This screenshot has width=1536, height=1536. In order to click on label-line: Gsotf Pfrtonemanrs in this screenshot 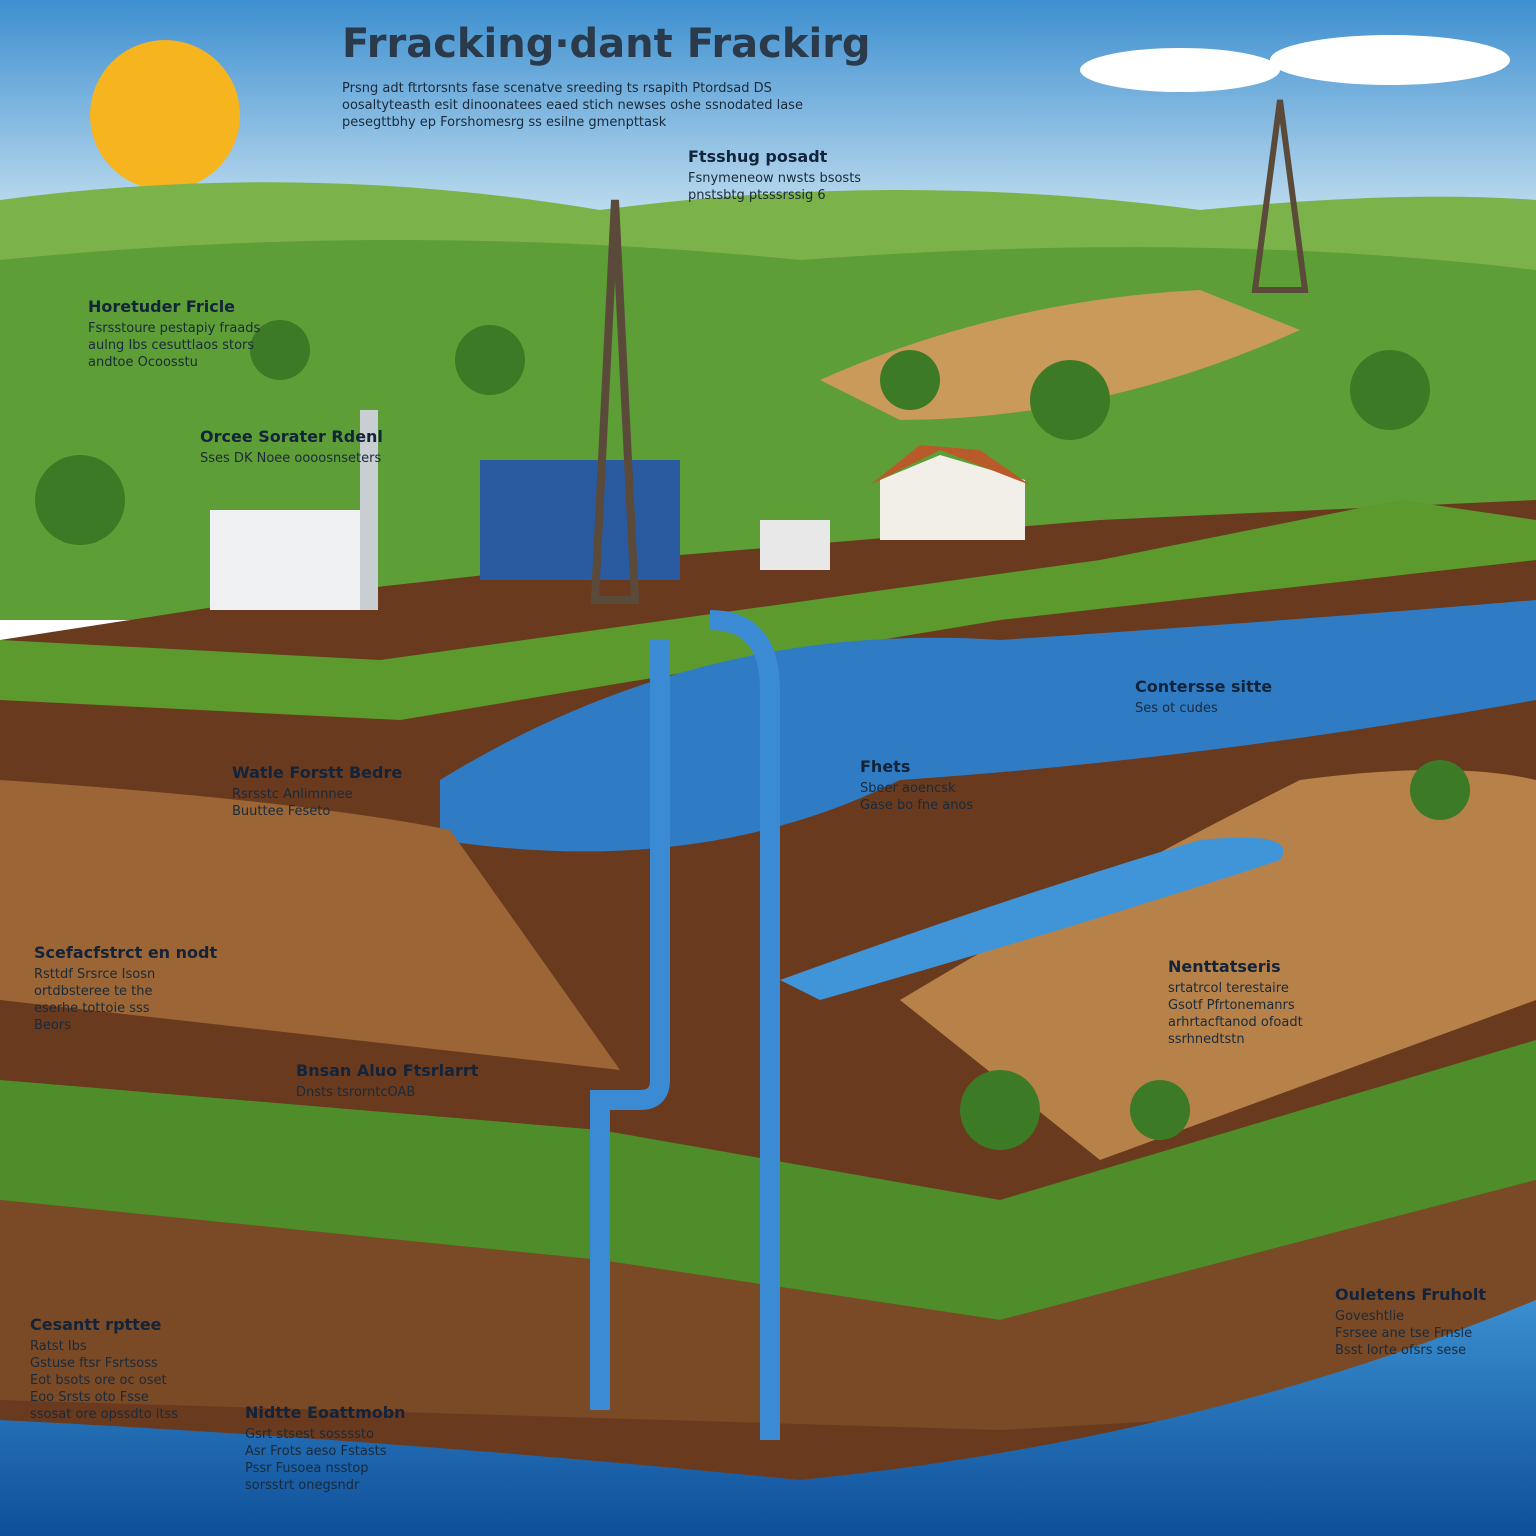, I will do `click(1231, 1005)`.